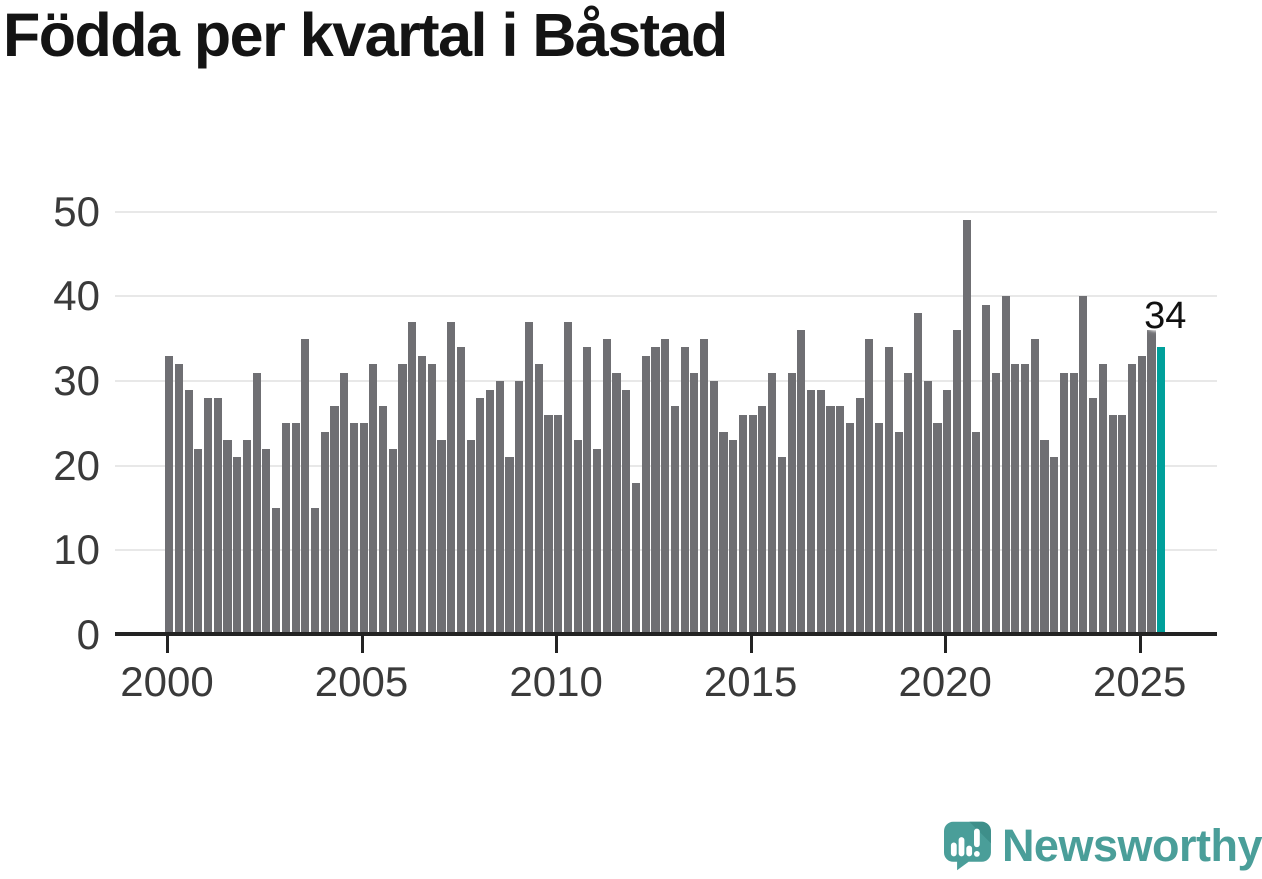  What do you see at coordinates (945, 681) in the screenshot?
I see `x-axis-tick-label: 2020` at bounding box center [945, 681].